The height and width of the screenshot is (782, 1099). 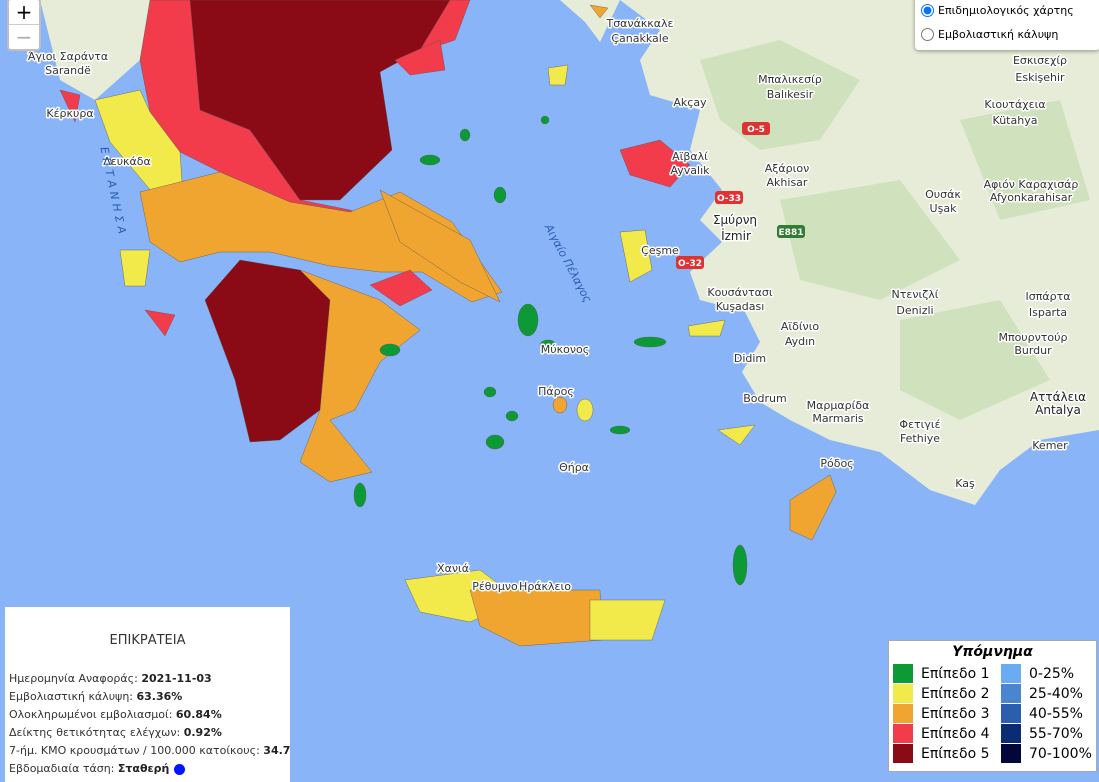 What do you see at coordinates (998, 34) in the screenshot?
I see `layer-label: Εμβολιαστική κάλυψη` at bounding box center [998, 34].